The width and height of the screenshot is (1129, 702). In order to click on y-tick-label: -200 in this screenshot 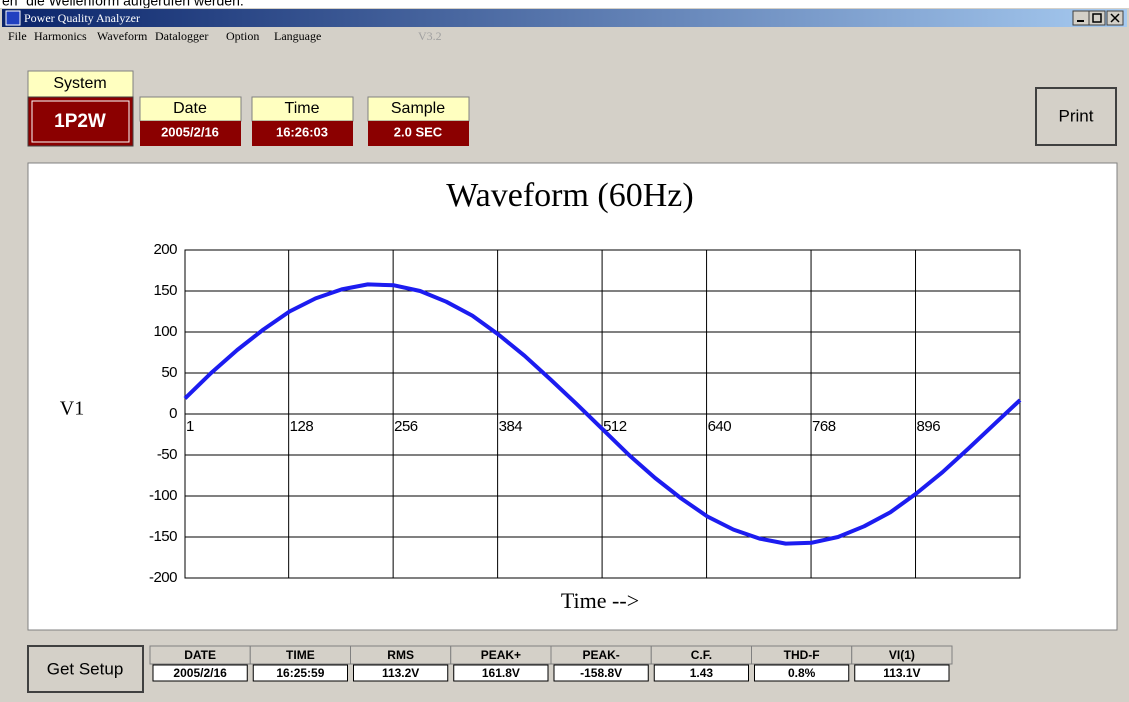, I will do `click(163, 577)`.